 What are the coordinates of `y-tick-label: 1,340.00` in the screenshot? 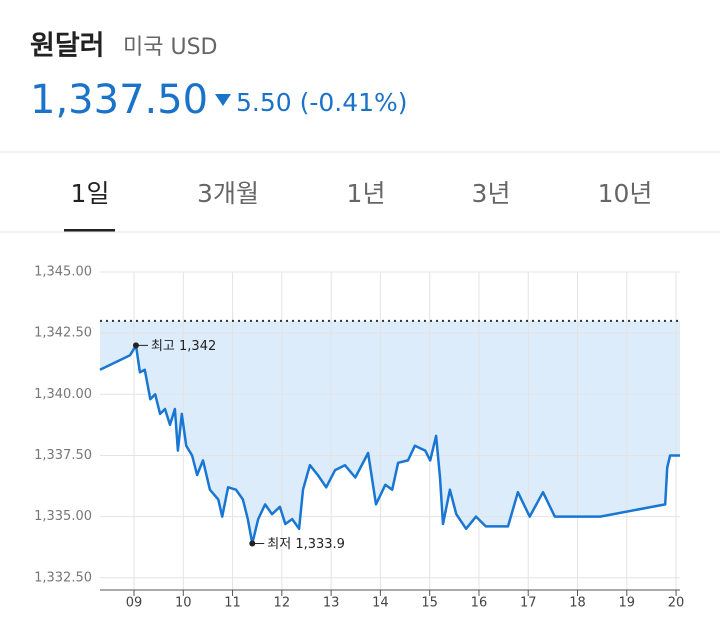 It's located at (63, 394).